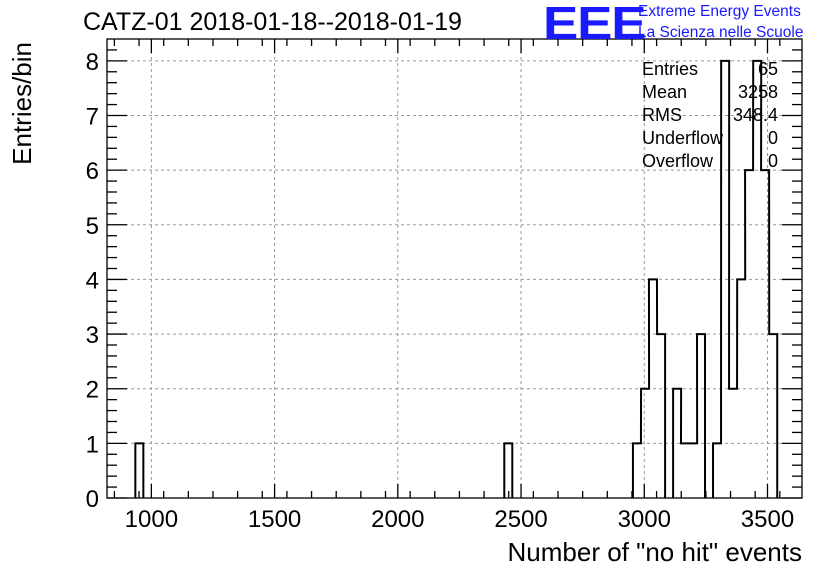 The image size is (836, 572). Describe the element at coordinates (662, 115) in the screenshot. I see `stat-rms-label: RMS` at that location.